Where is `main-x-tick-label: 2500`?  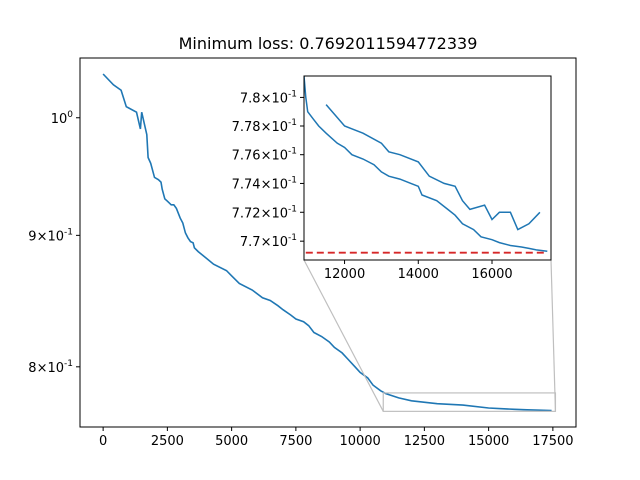
main-x-tick-label: 2500 is located at coordinates (167, 441).